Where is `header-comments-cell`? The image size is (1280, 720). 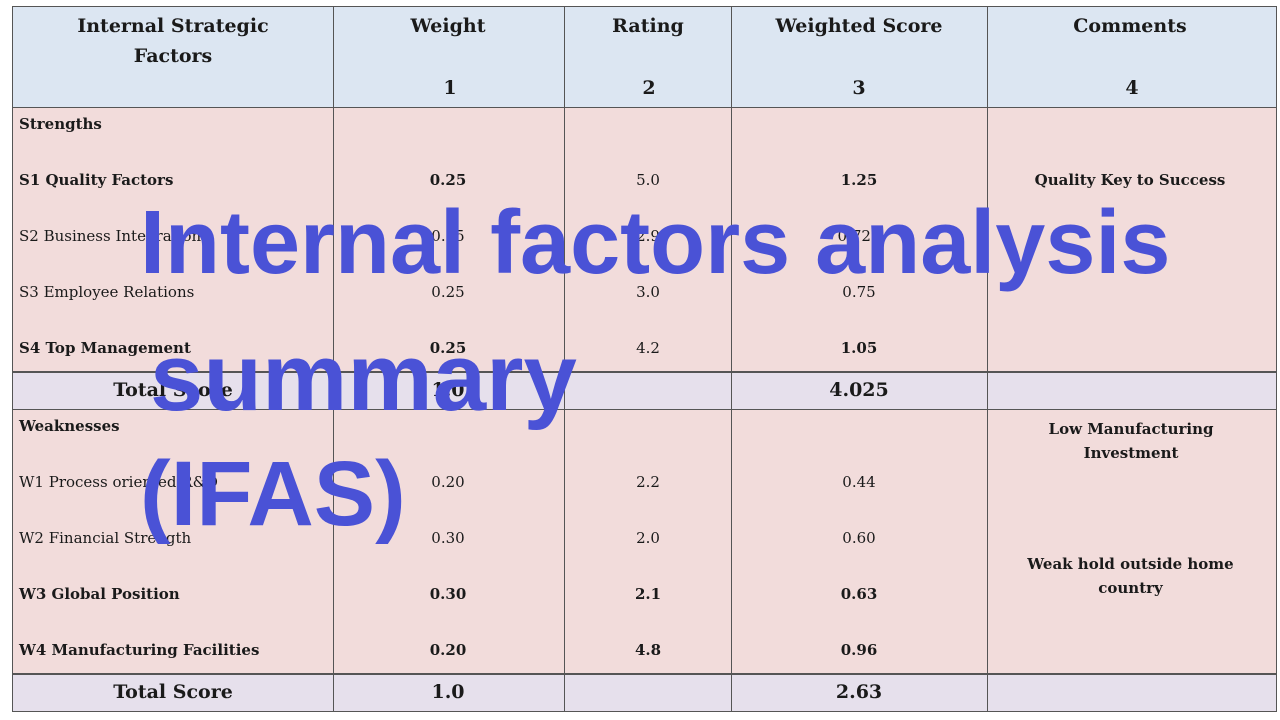
header-comments-cell is located at coordinates (1132, 57).